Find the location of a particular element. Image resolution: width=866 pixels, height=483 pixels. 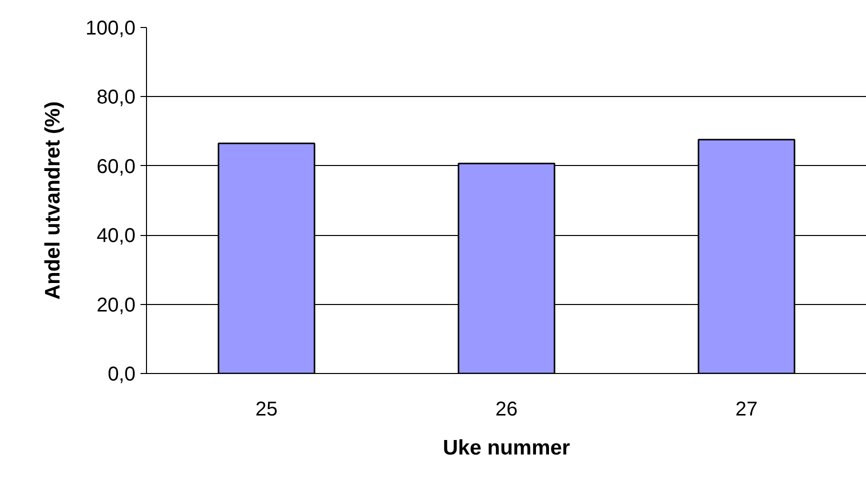

y-axis-title: Andel utvandret (%) is located at coordinates (52, 200).